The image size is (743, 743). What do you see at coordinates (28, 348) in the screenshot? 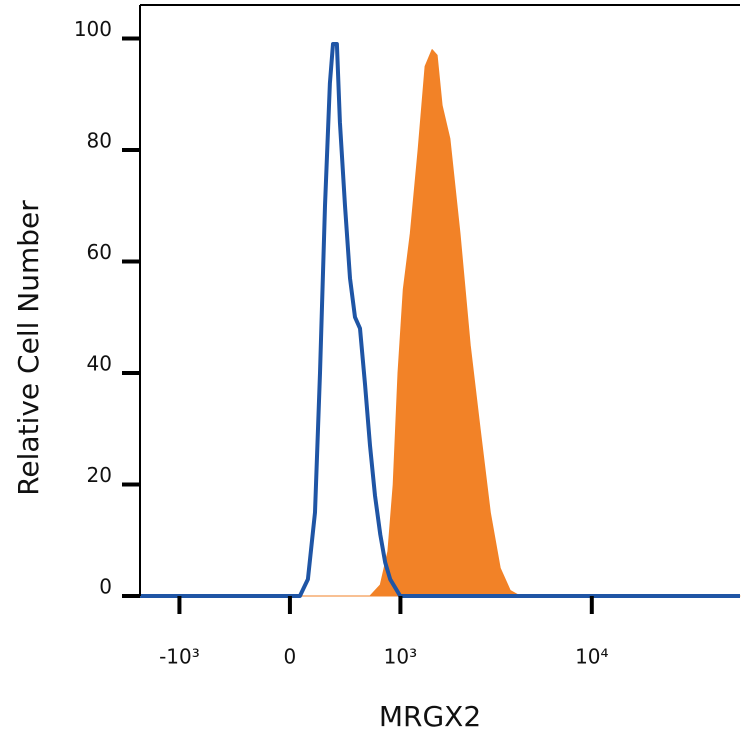
I see `y-axis-title: Relative Cell Number` at bounding box center [28, 348].